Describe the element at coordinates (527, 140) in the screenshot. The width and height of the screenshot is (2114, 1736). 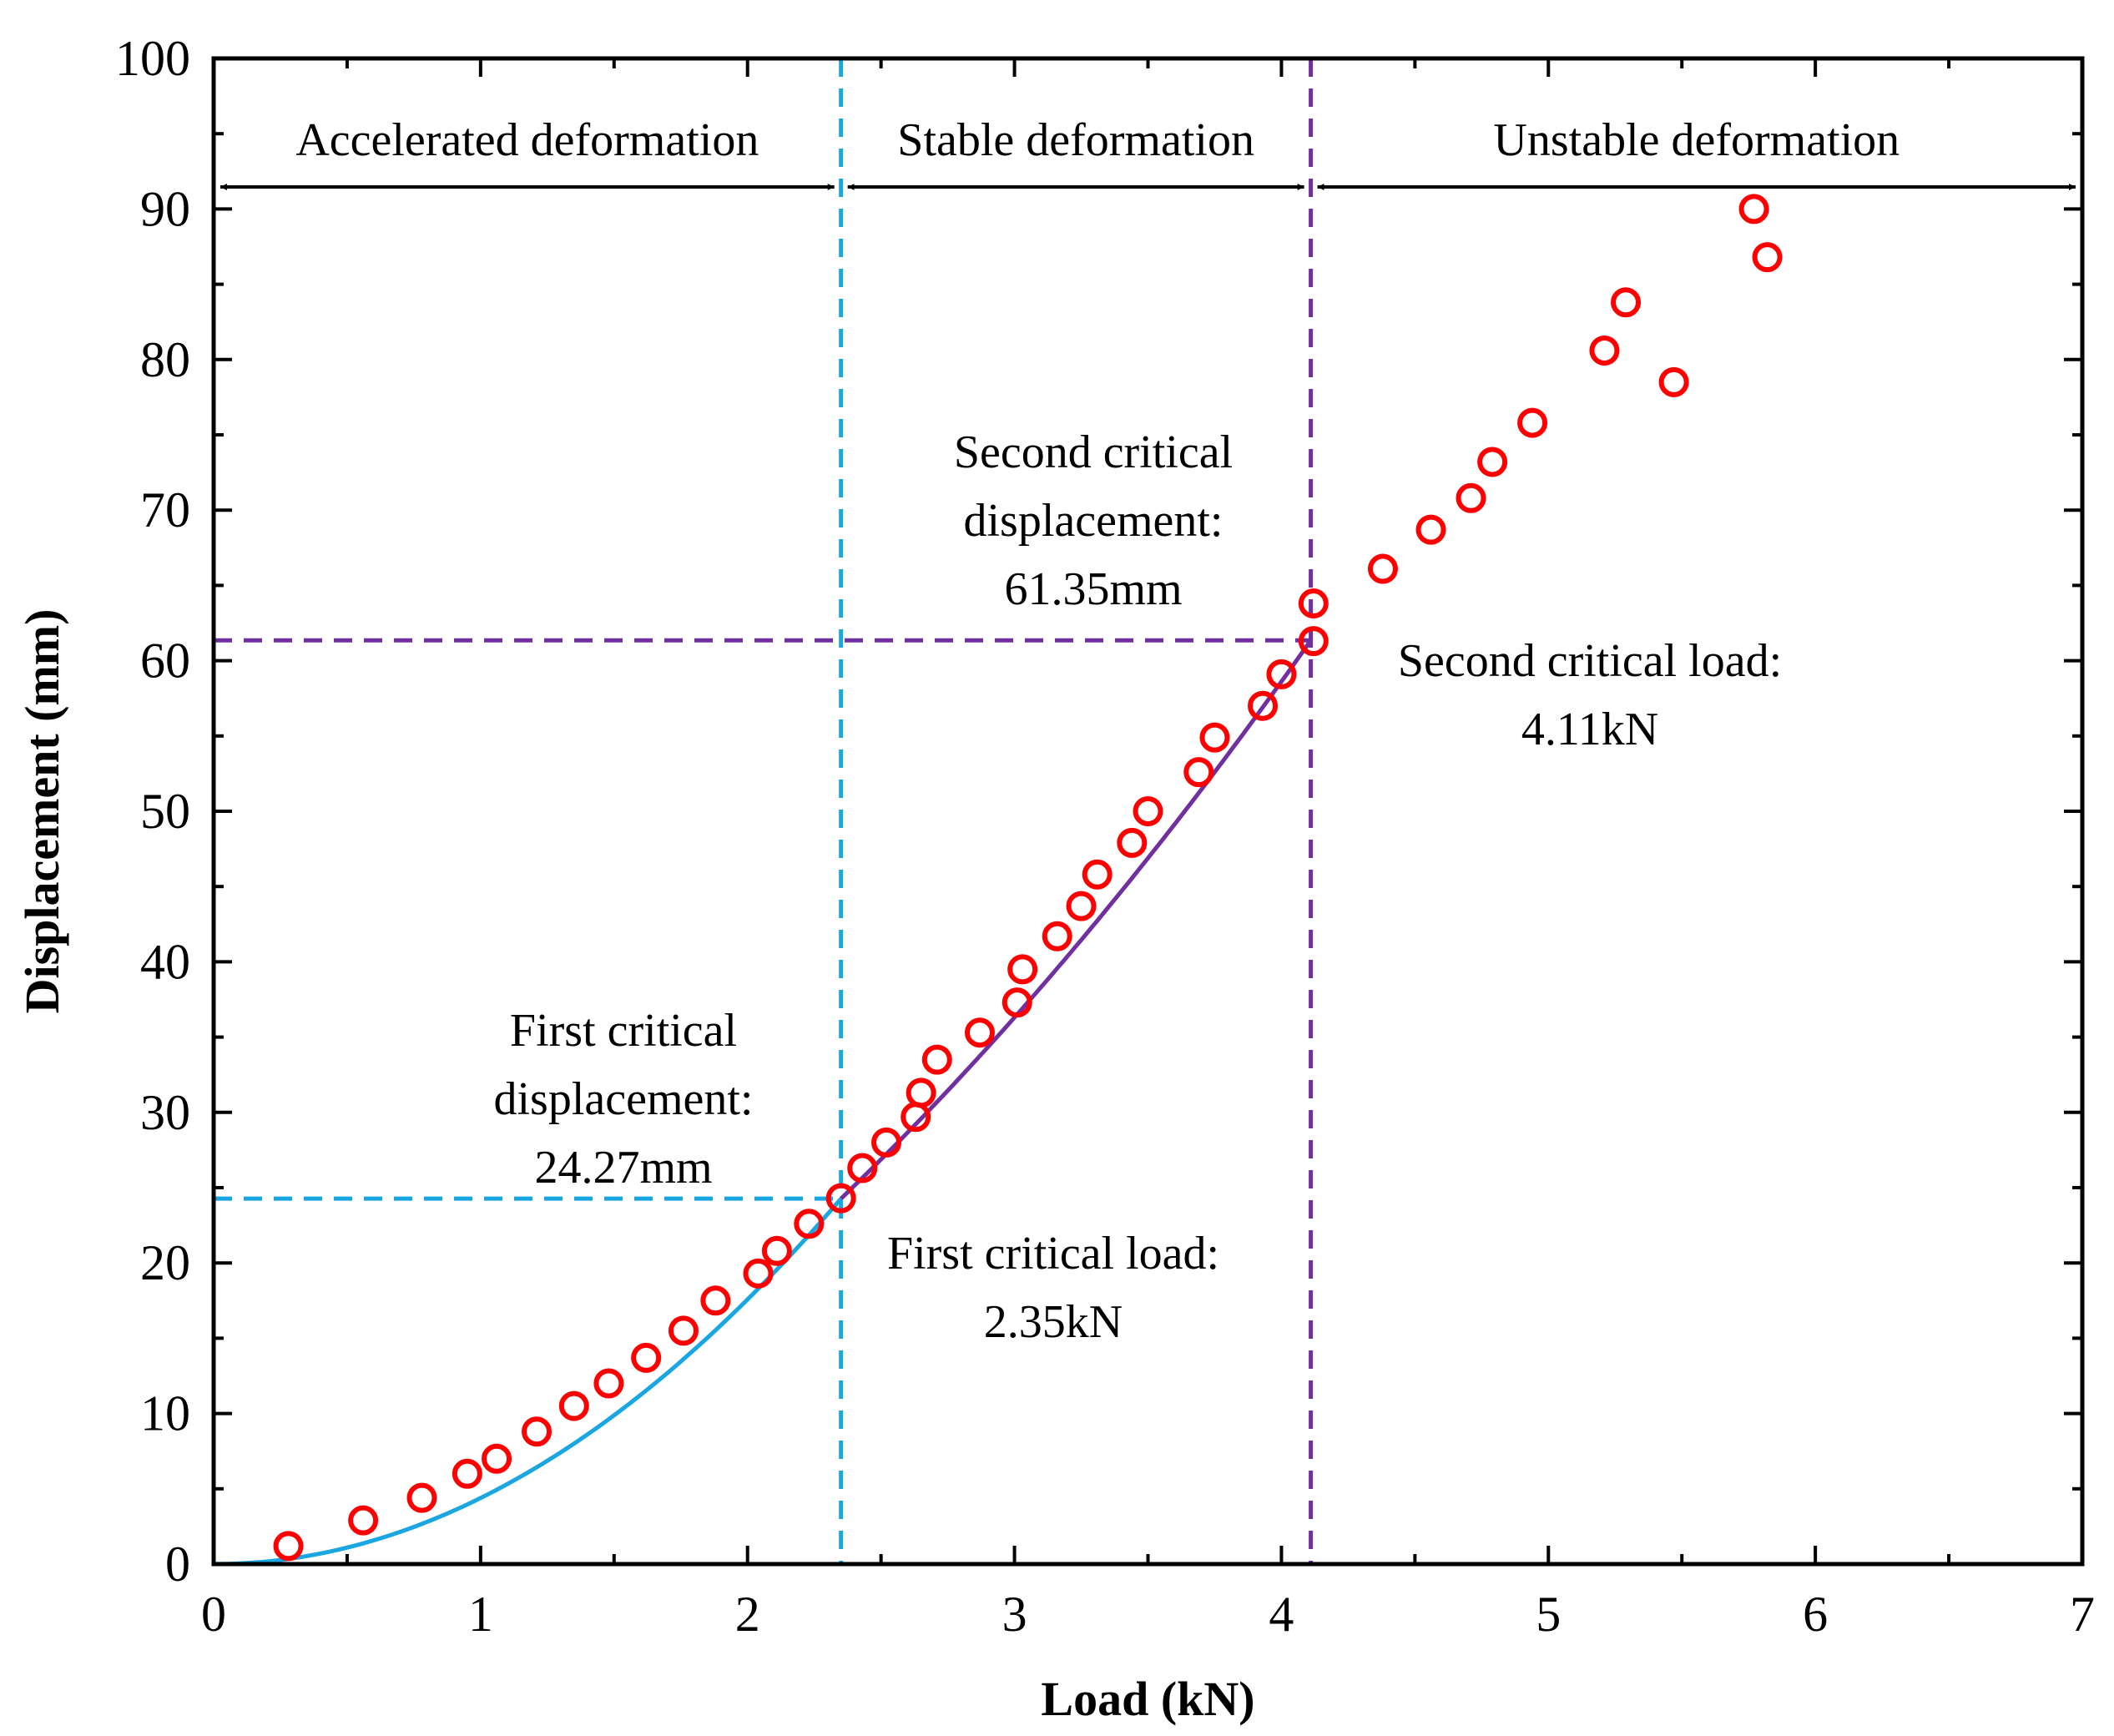
I see `region-label-1: Accelerated deformation` at that location.